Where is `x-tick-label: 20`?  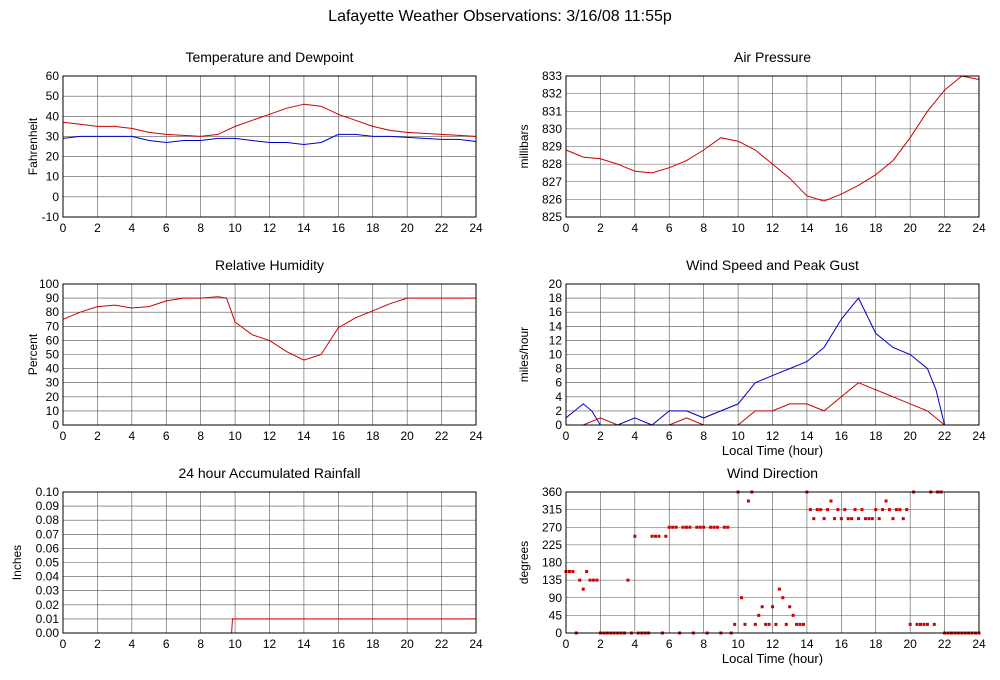 x-tick-label: 20 is located at coordinates (910, 228).